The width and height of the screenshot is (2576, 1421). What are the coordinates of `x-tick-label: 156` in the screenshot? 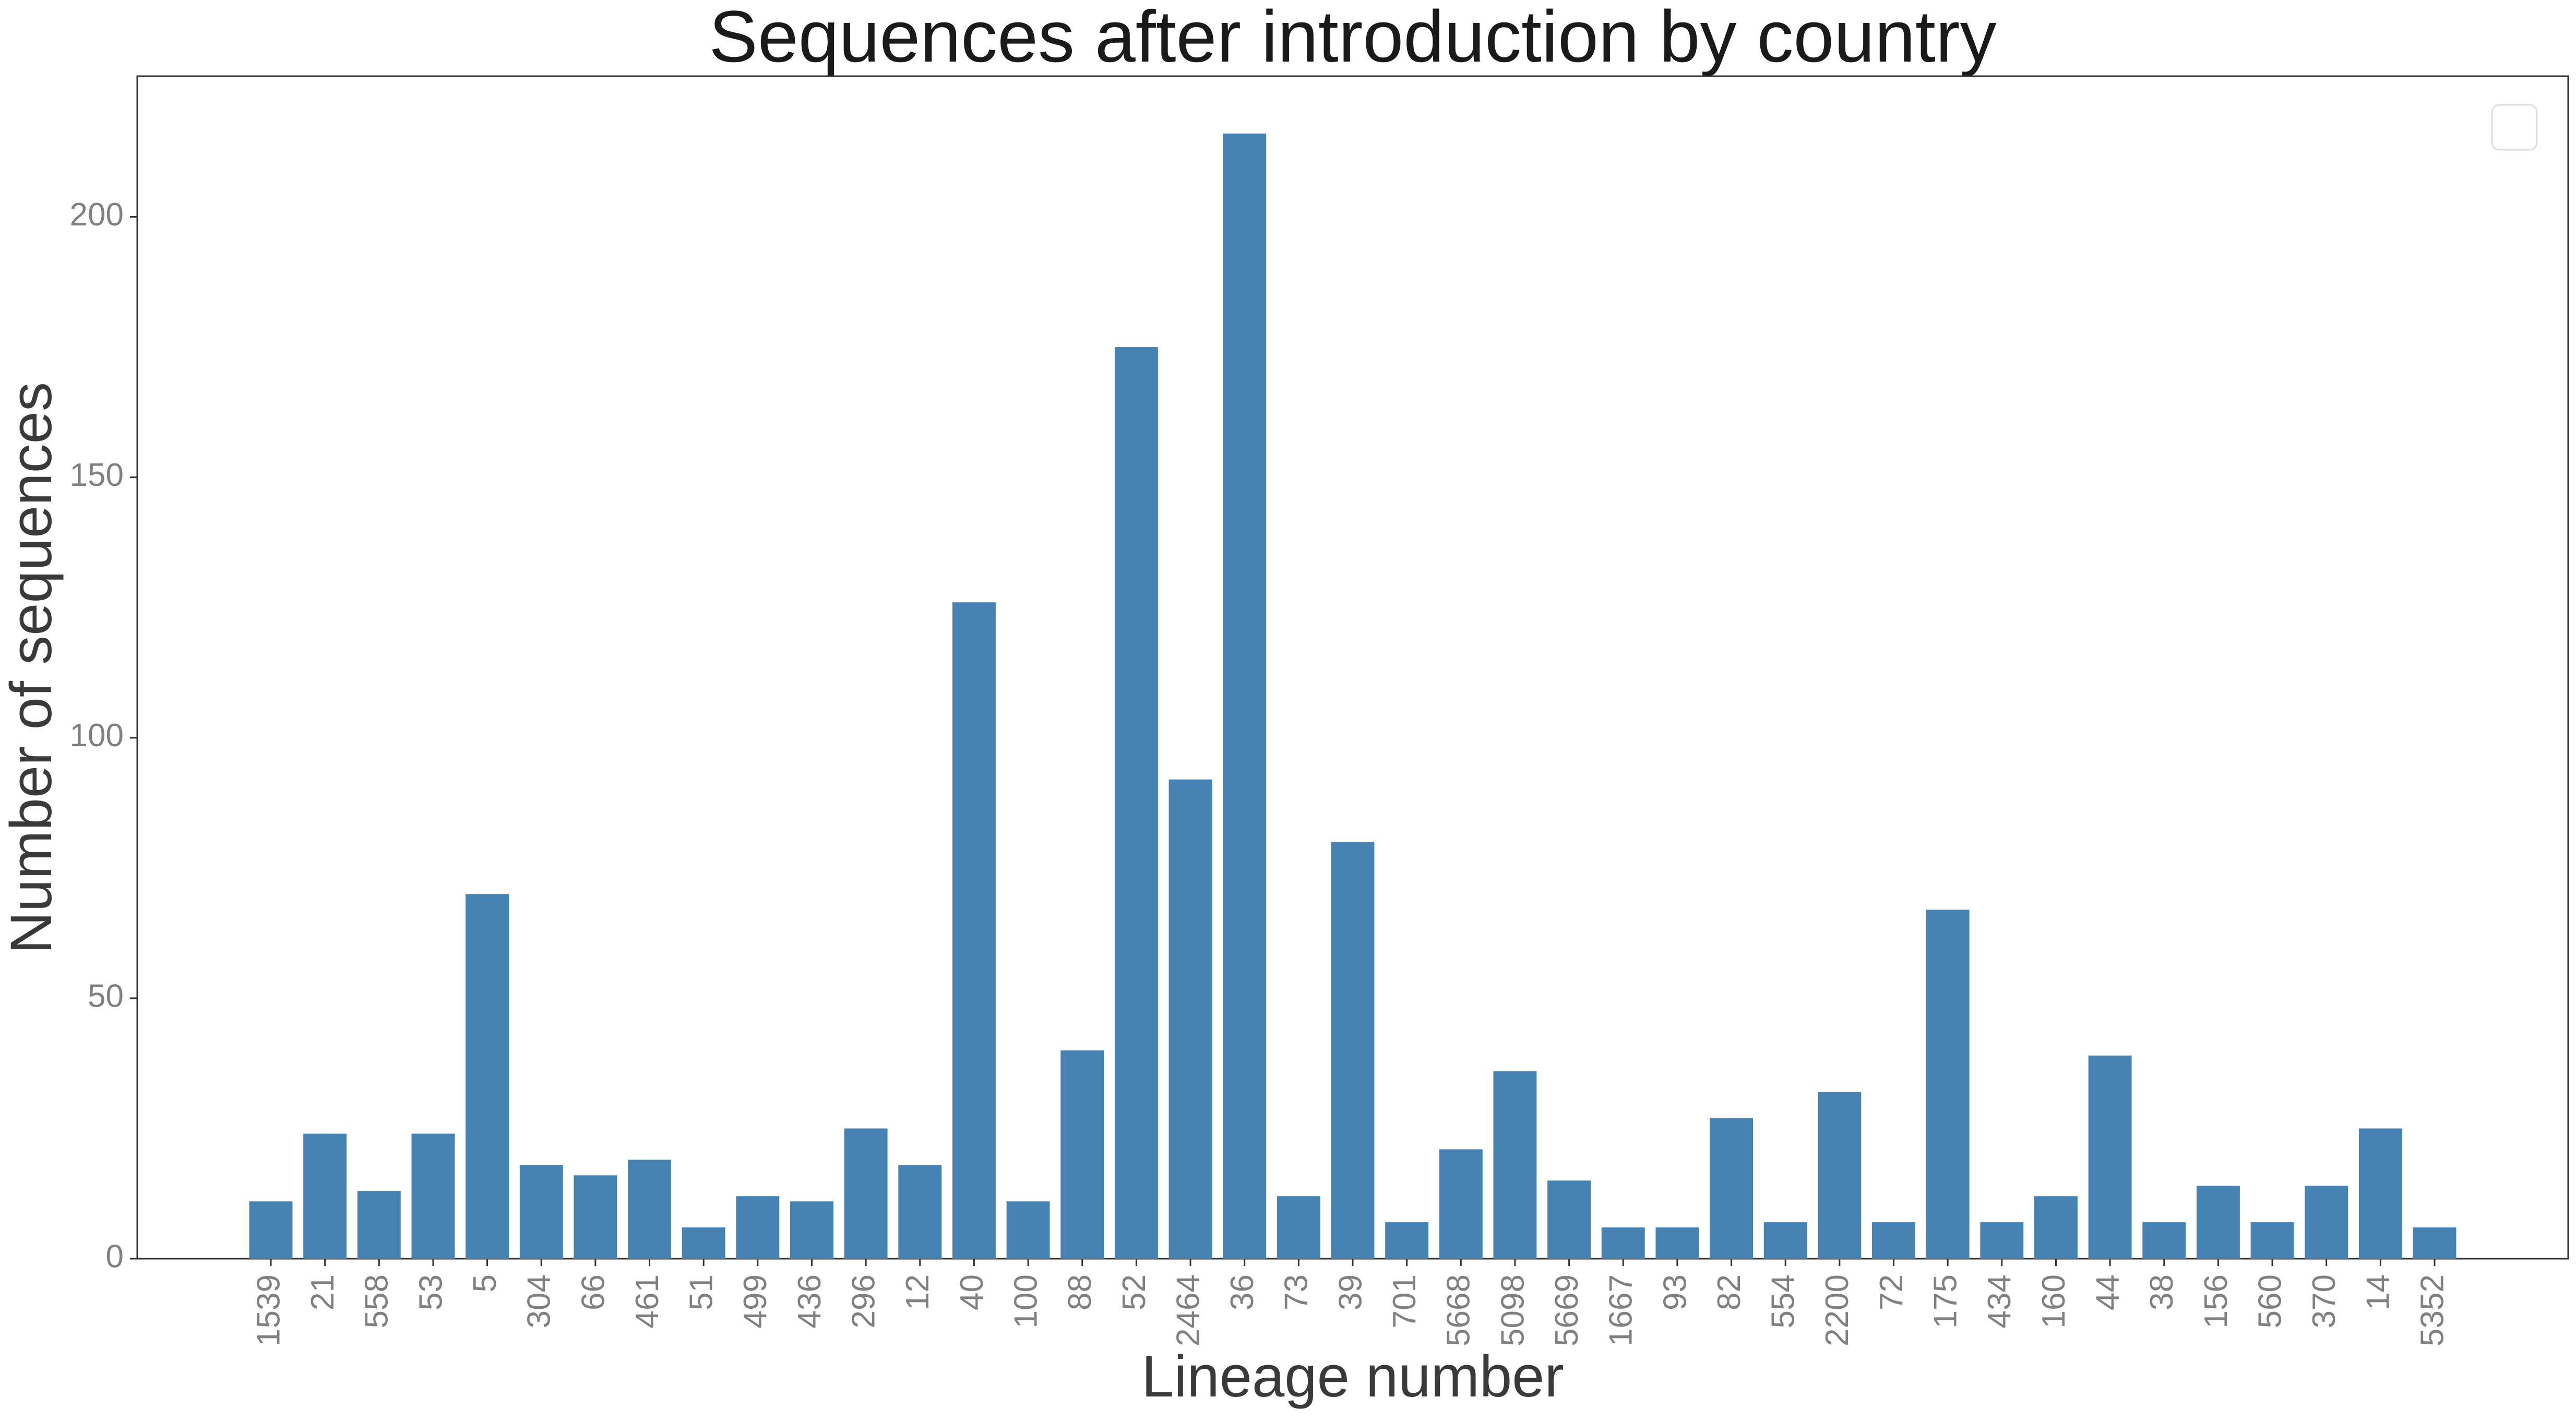 It's located at (2216, 1301).